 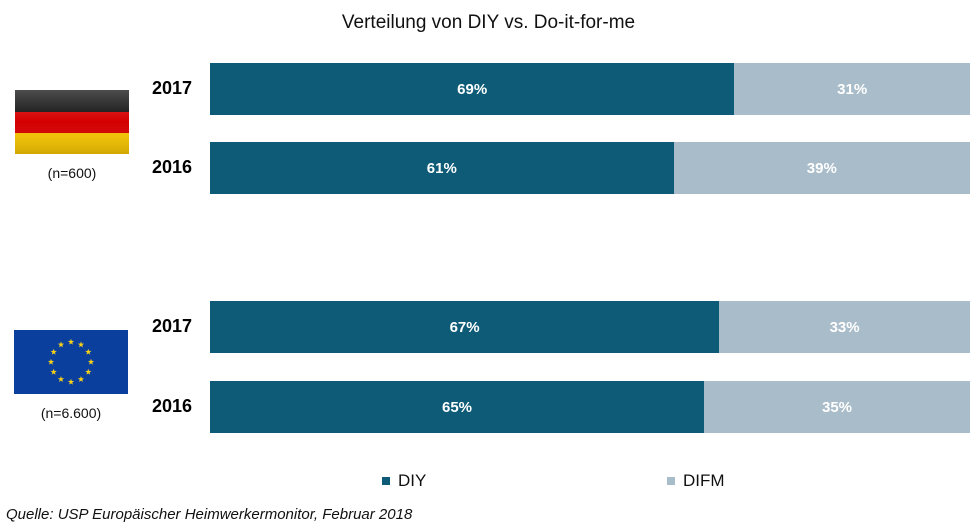 I want to click on data-label-difm: 35%, so click(x=837, y=407).